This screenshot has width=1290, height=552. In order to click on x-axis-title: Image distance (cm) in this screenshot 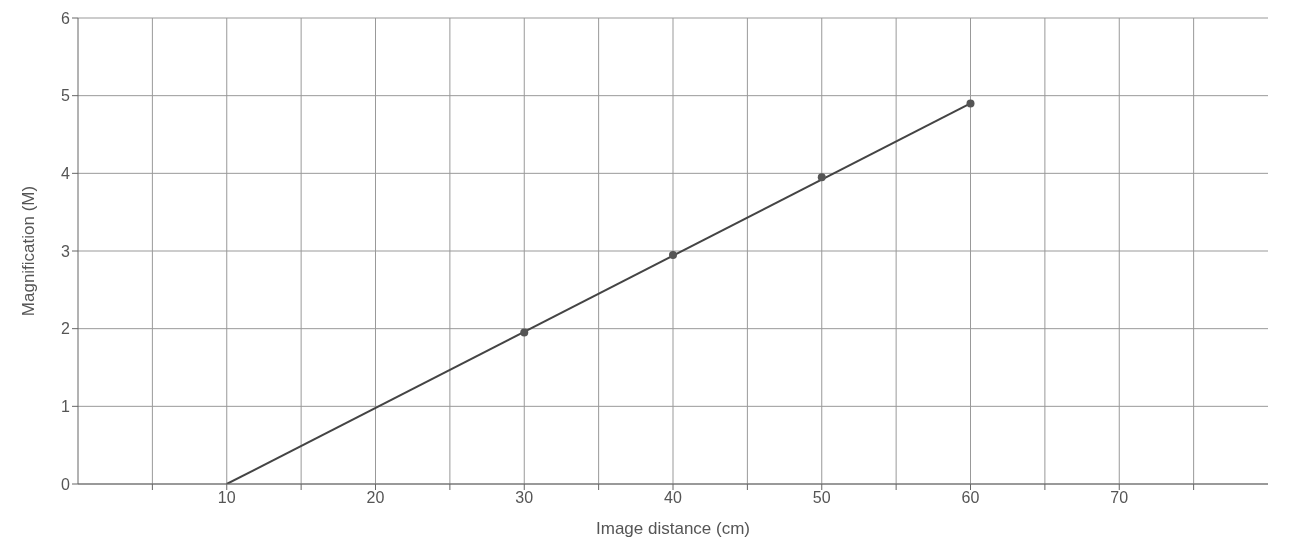, I will do `click(673, 528)`.